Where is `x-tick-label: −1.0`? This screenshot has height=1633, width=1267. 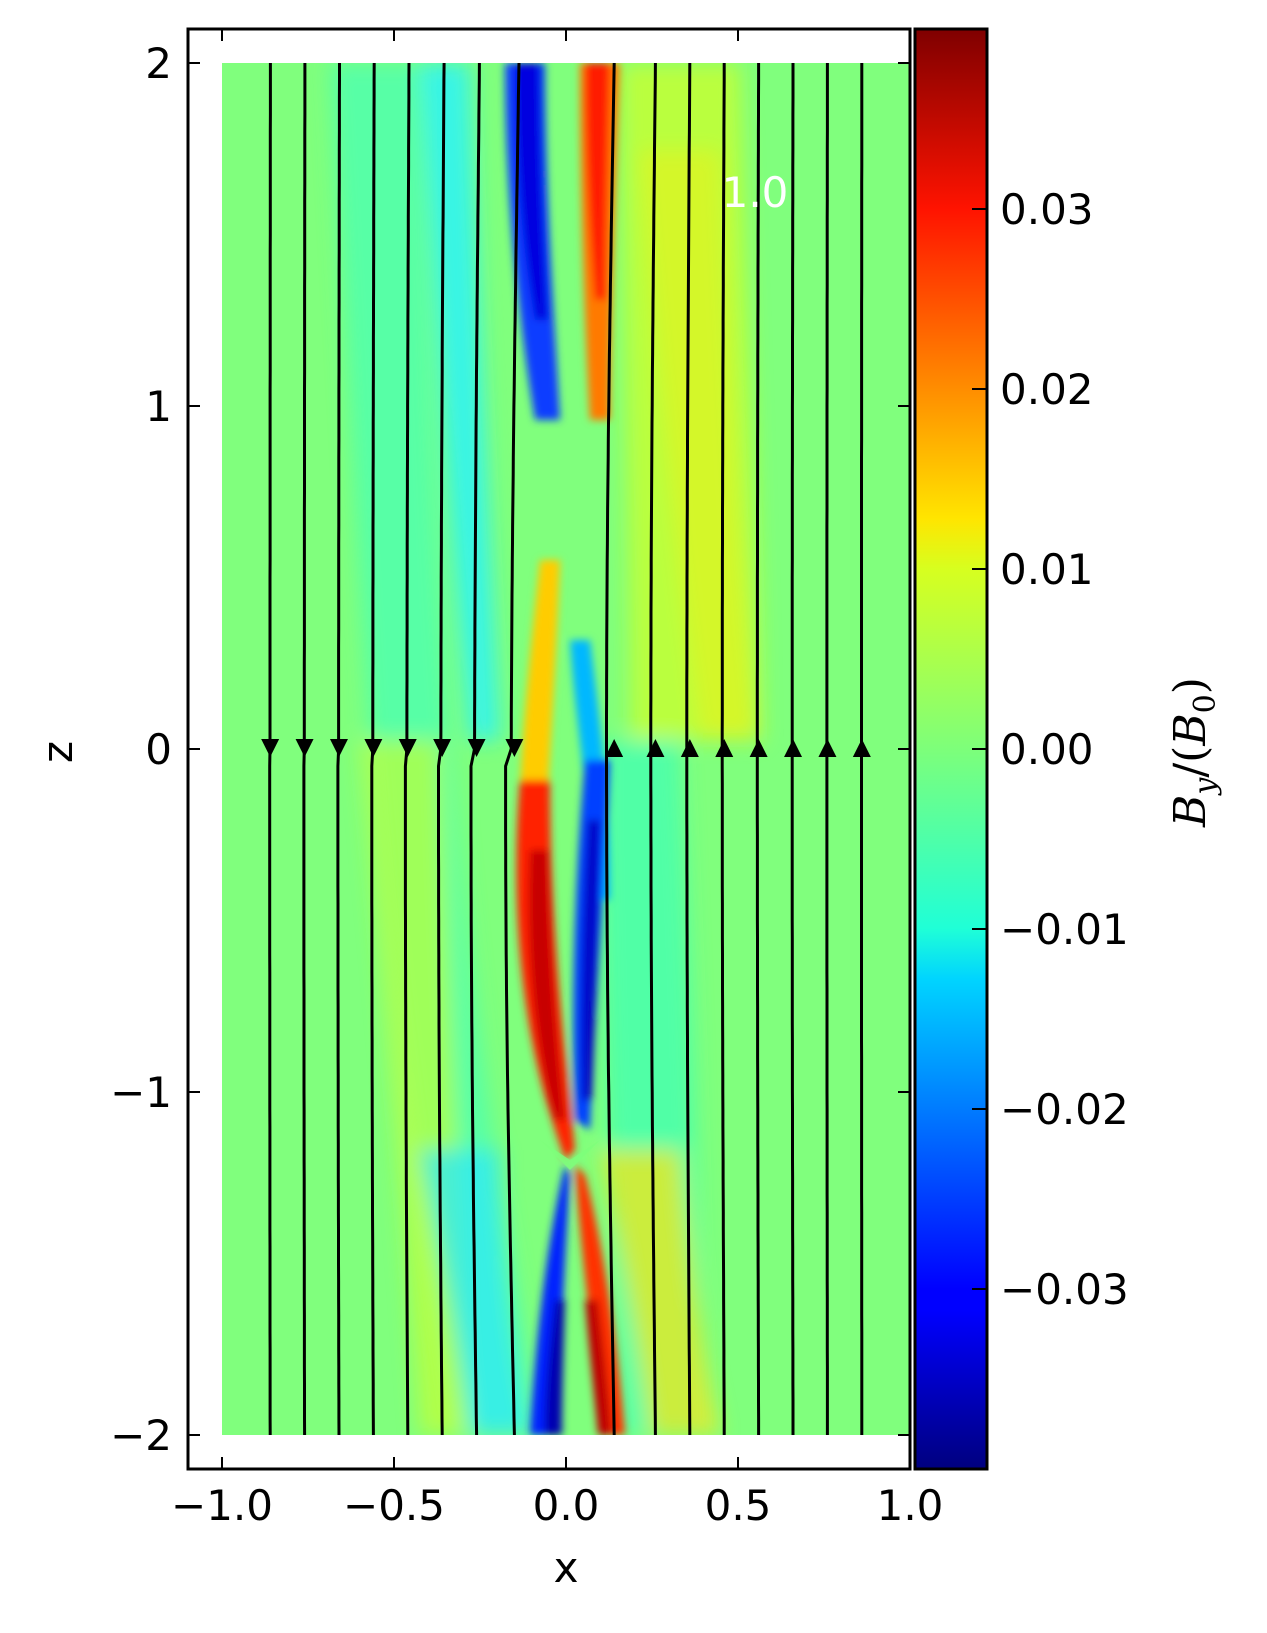
x-tick-label: −1.0 is located at coordinates (222, 1505).